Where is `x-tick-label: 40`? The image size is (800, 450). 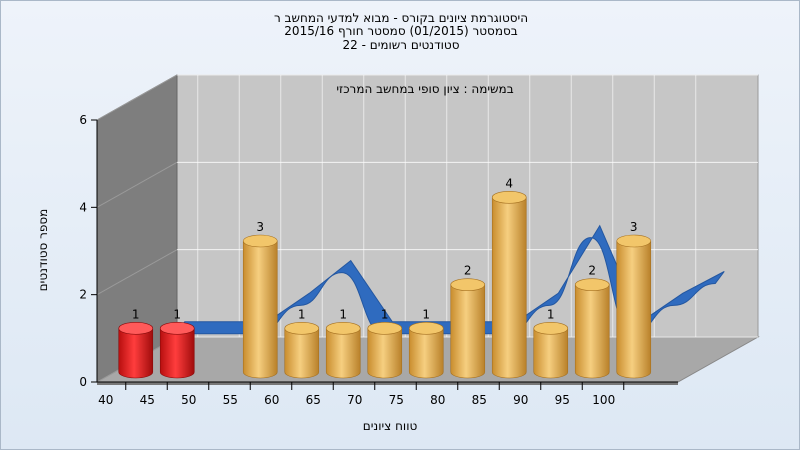 x-tick-label: 40 is located at coordinates (105, 400).